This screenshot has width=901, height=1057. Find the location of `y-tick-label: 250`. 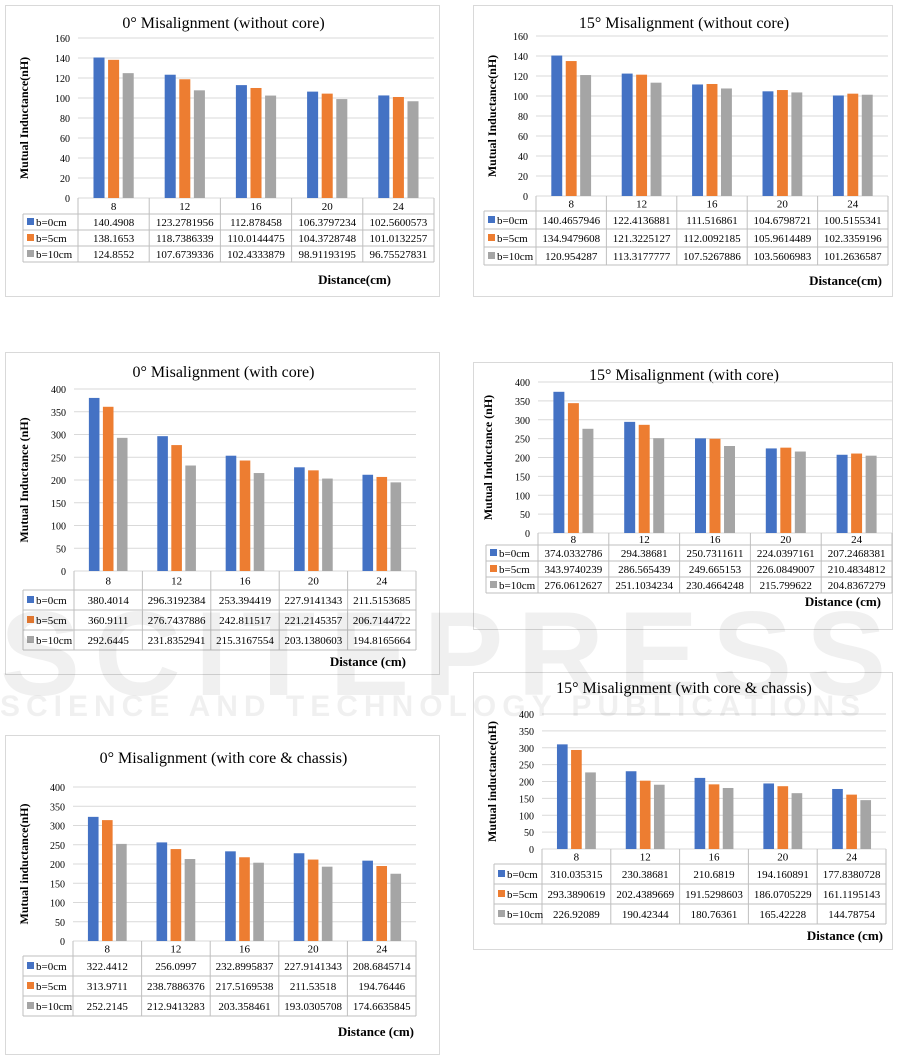

y-tick-label: 250 is located at coordinates (57, 846).